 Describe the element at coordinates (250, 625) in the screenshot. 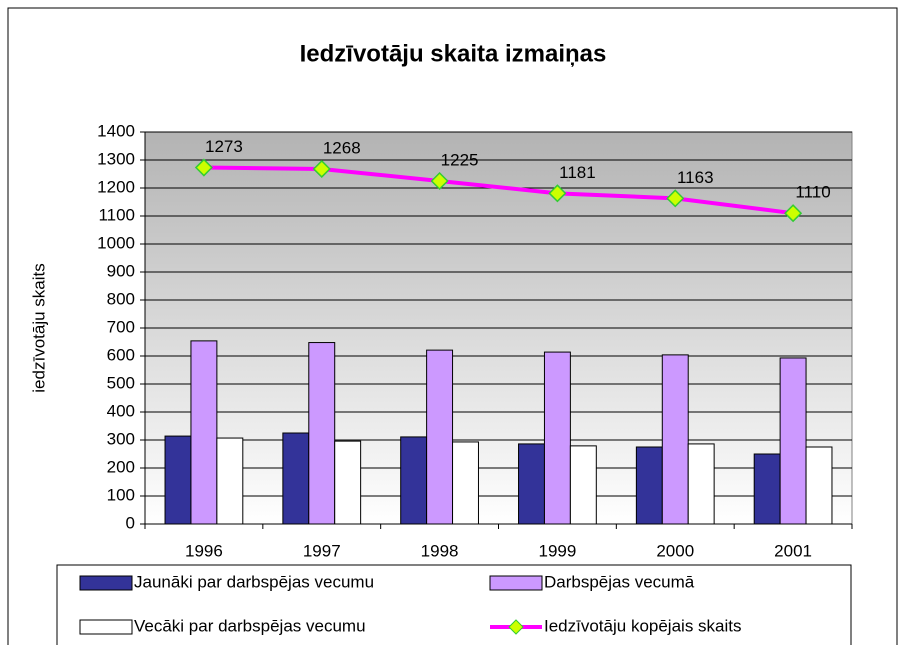

I see `legend-label: Vecāki par darbspējas vecumu` at that location.